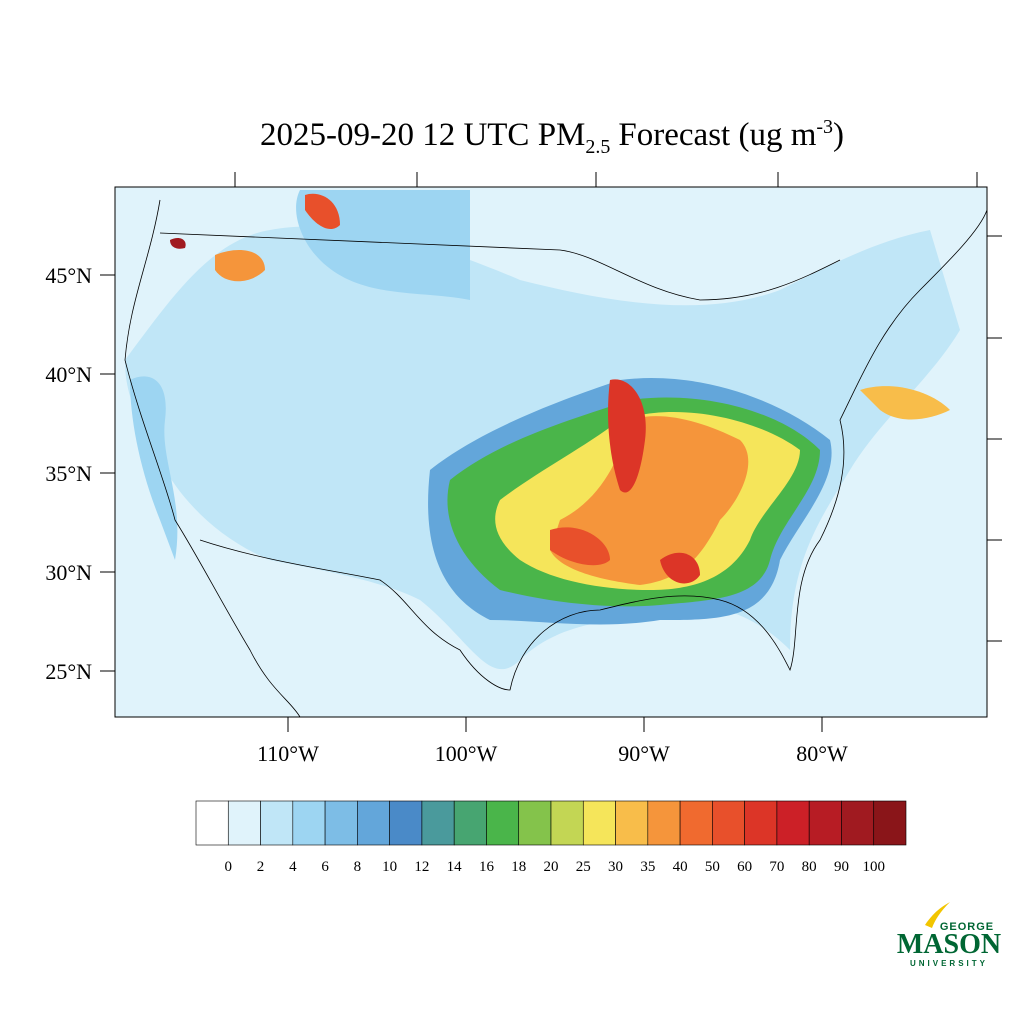  Describe the element at coordinates (68, 374) in the screenshot. I see `lat-tick-label: 40°N` at that location.